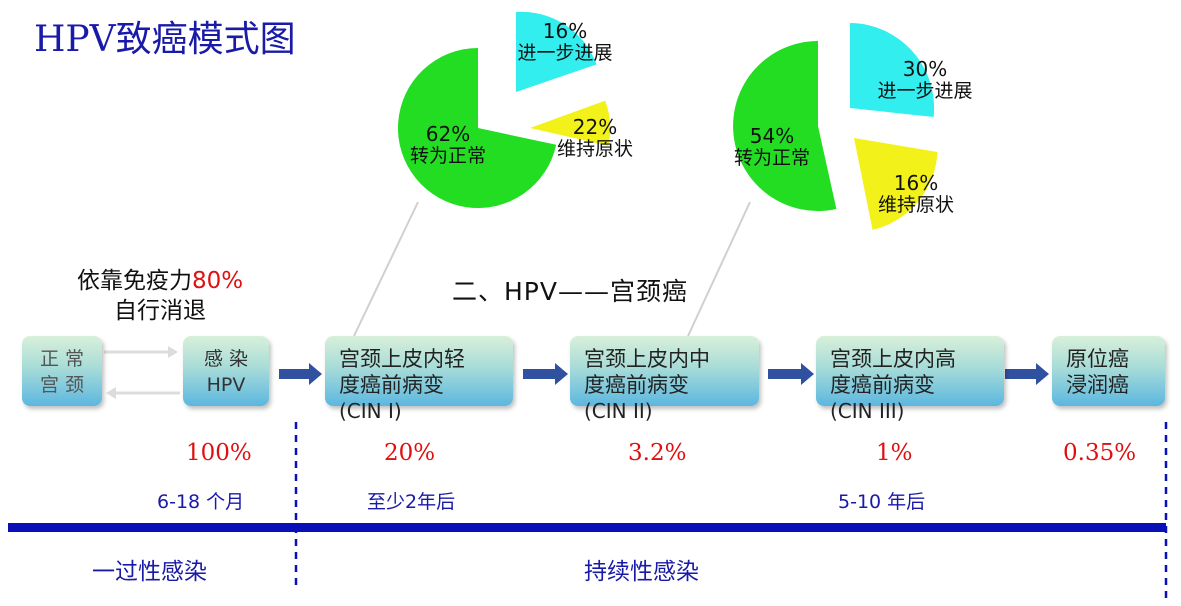 The image size is (1181, 606). I want to click on pie-left-slice-normal, so click(477, 127).